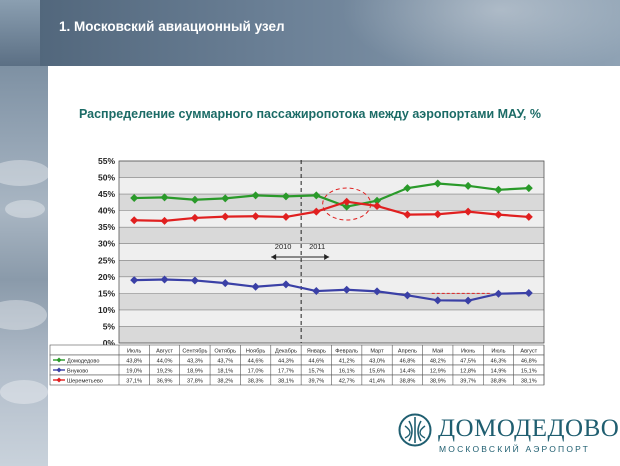 This screenshot has width=620, height=466. Describe the element at coordinates (346, 352) in the screenshot. I see `x-tick-label: Февраль` at that location.